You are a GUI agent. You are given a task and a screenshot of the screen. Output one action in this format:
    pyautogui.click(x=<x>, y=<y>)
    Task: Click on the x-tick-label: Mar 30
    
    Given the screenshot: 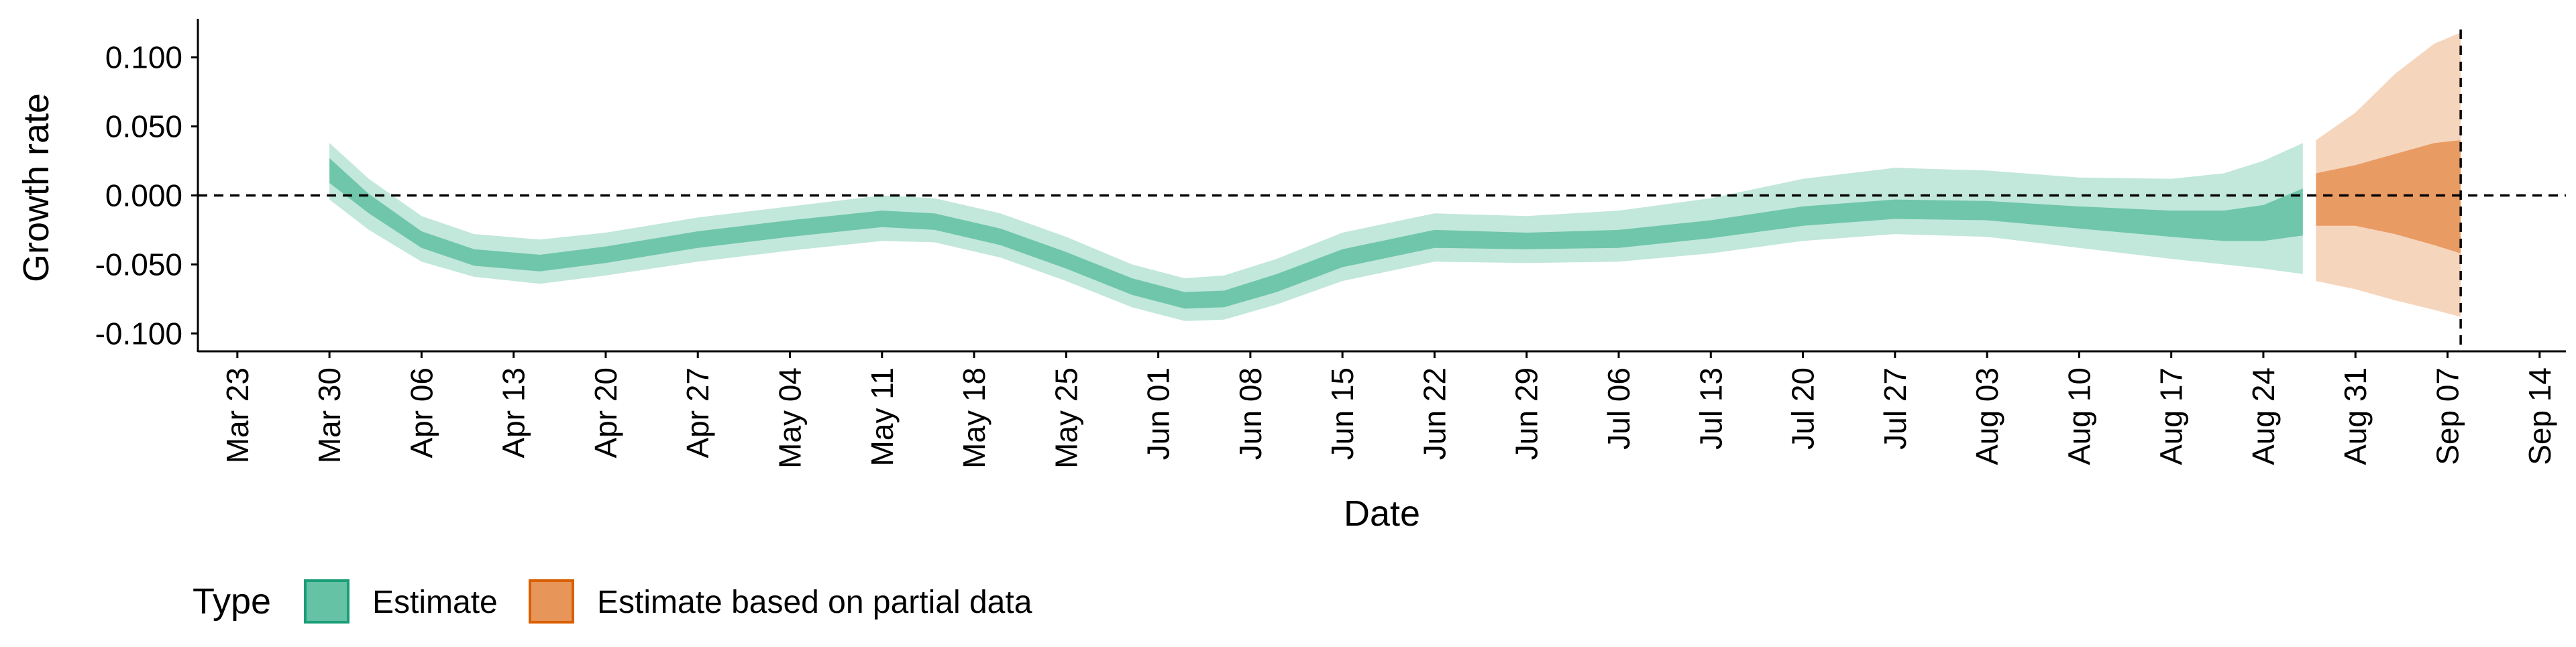 What is the action you would take?
    pyautogui.click(x=329, y=415)
    